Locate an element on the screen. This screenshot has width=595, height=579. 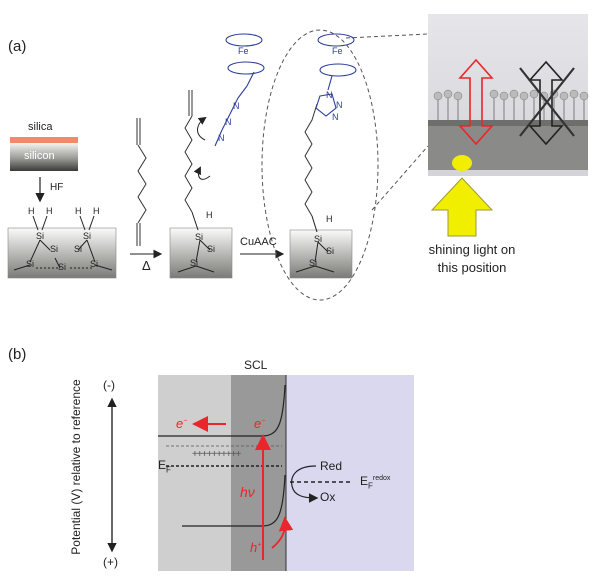
si-label-3: Si is located at coordinates (54, 249).